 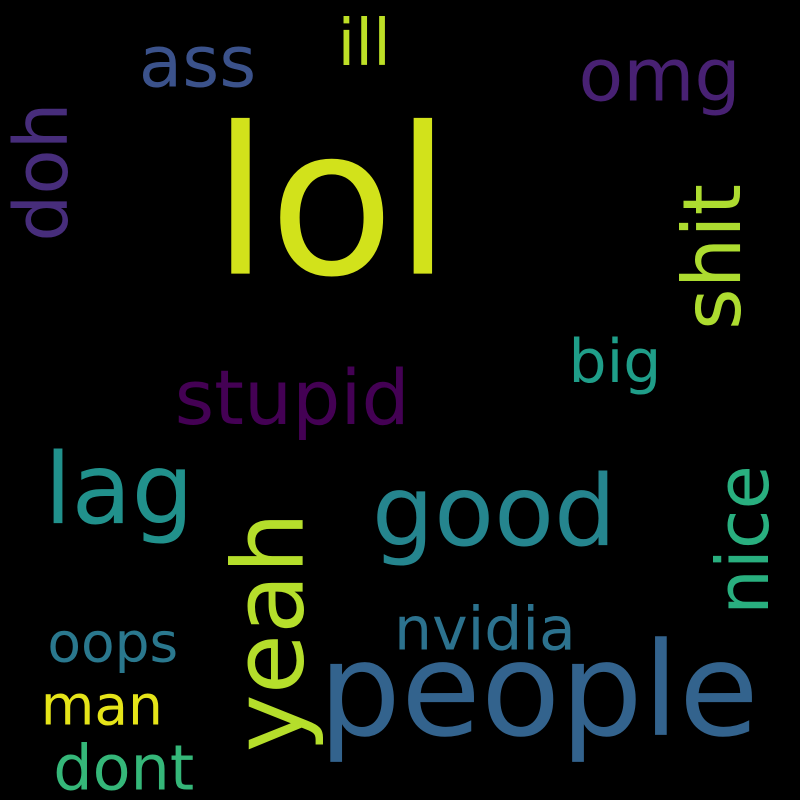 What do you see at coordinates (42, 171) in the screenshot?
I see `word-doh: doh` at bounding box center [42, 171].